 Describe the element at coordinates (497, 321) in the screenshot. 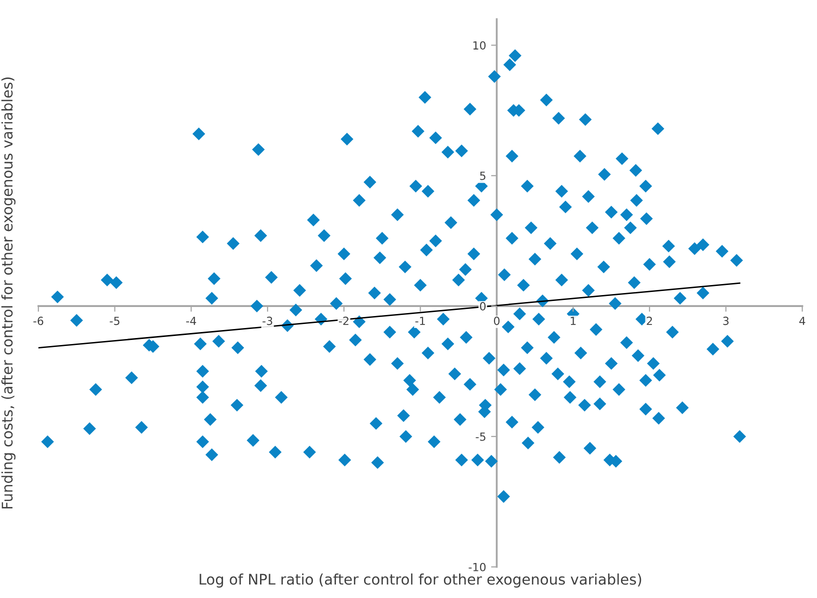

I see `x-tick-label: 0` at that location.